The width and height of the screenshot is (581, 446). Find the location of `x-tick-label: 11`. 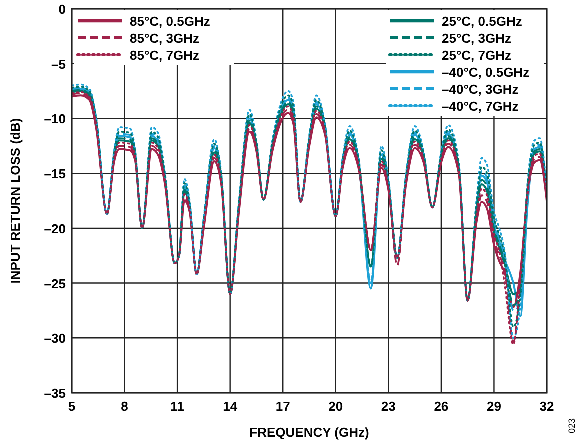

x-tick-label: 11 is located at coordinates (177, 406).